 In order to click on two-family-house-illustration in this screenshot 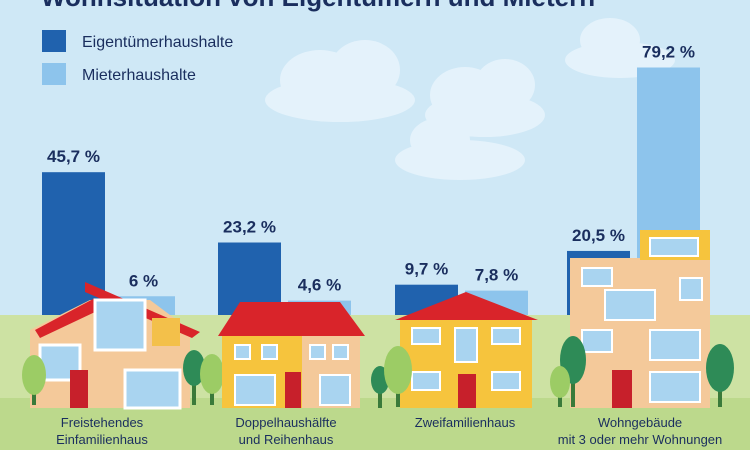, I will do `click(466, 350)`.